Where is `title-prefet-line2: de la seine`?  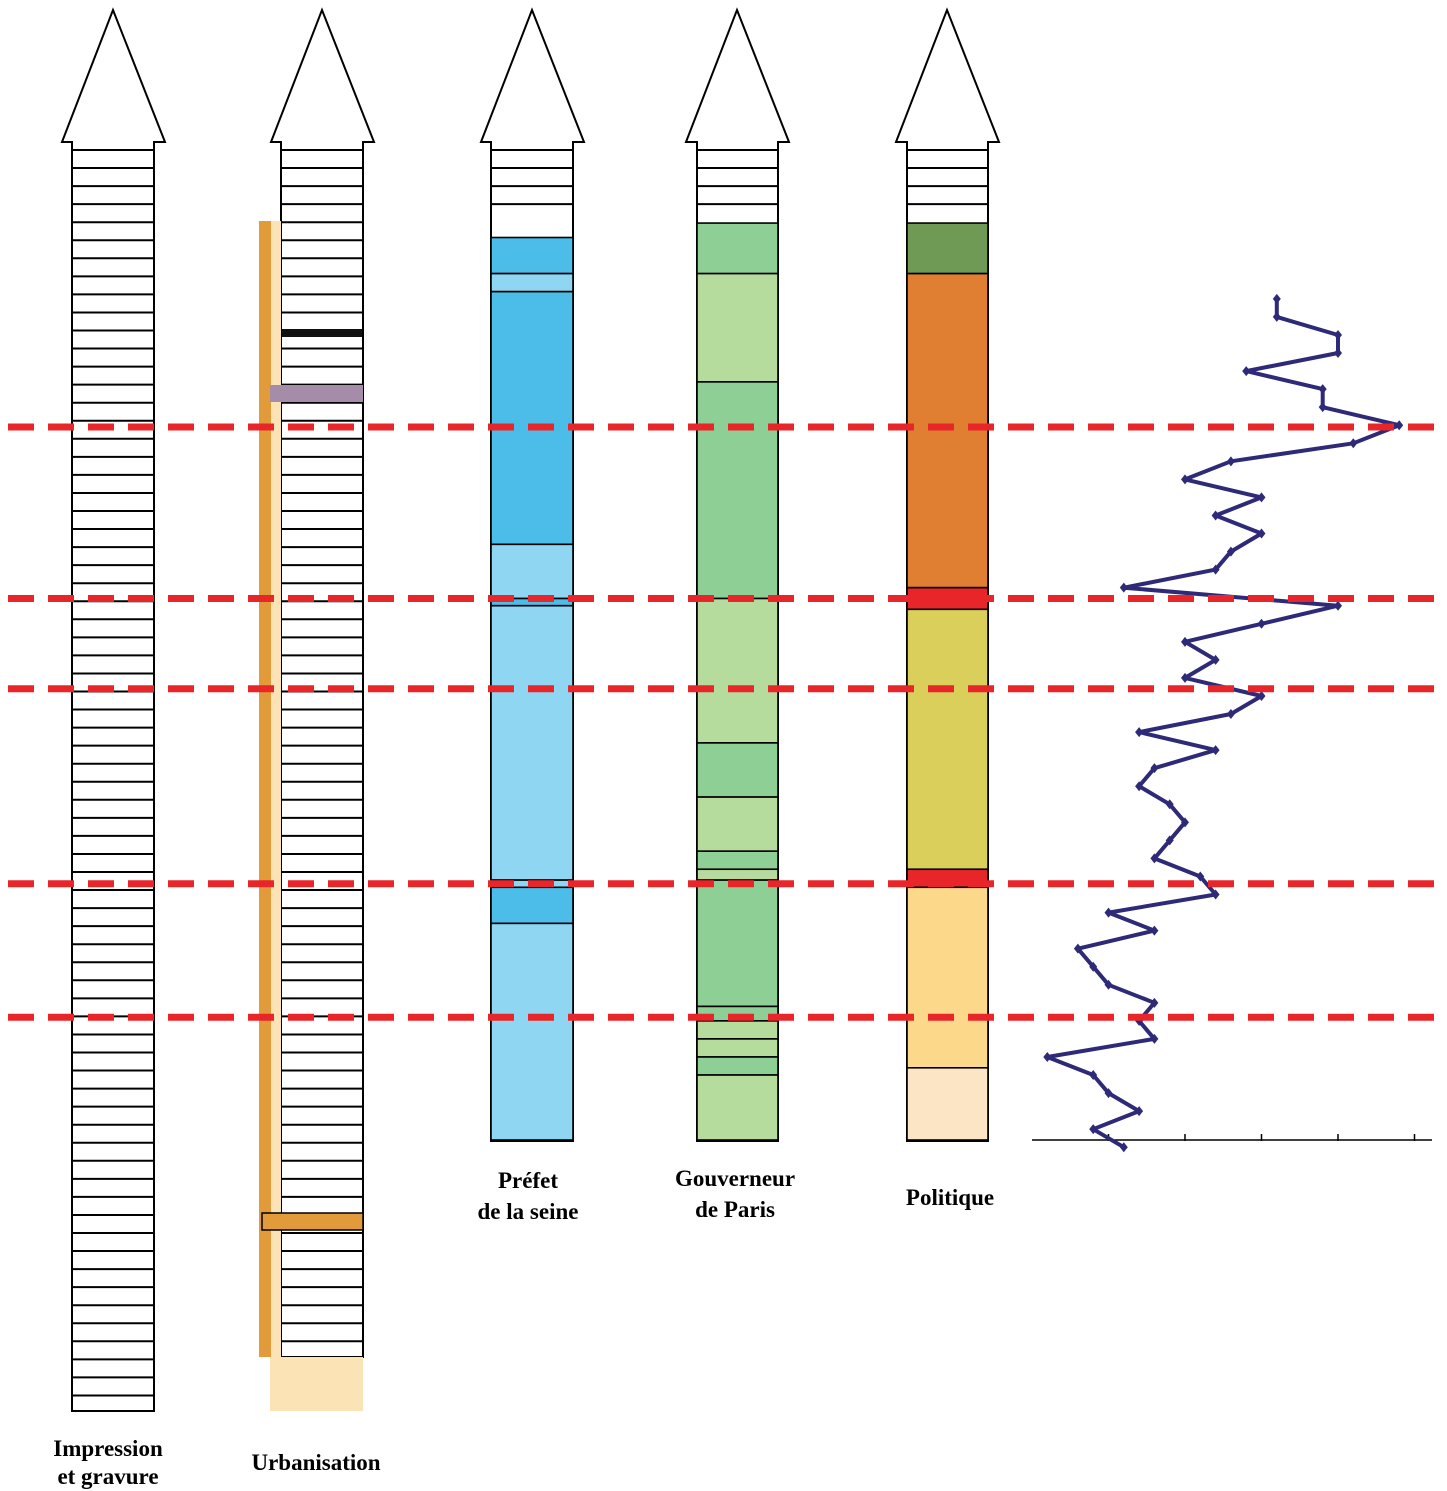 title-prefet-line2: de la seine is located at coordinates (528, 1211).